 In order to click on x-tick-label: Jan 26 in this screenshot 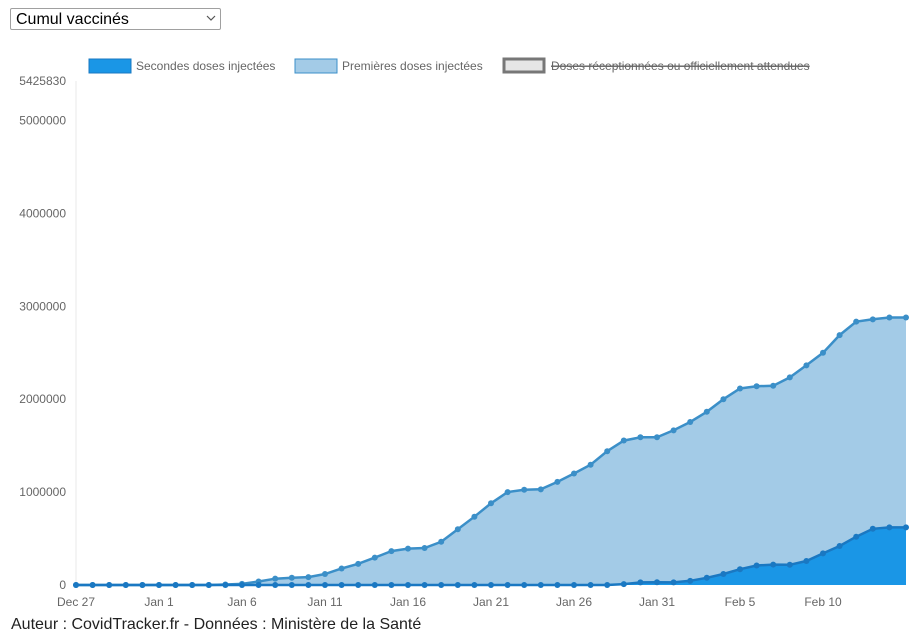, I will do `click(574, 602)`.